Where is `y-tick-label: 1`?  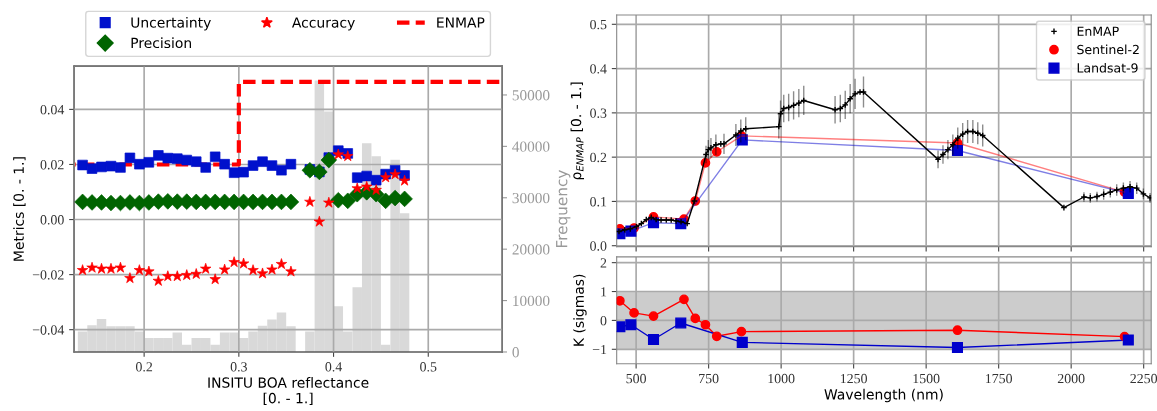
y-tick-label: 1 is located at coordinates (604, 292).